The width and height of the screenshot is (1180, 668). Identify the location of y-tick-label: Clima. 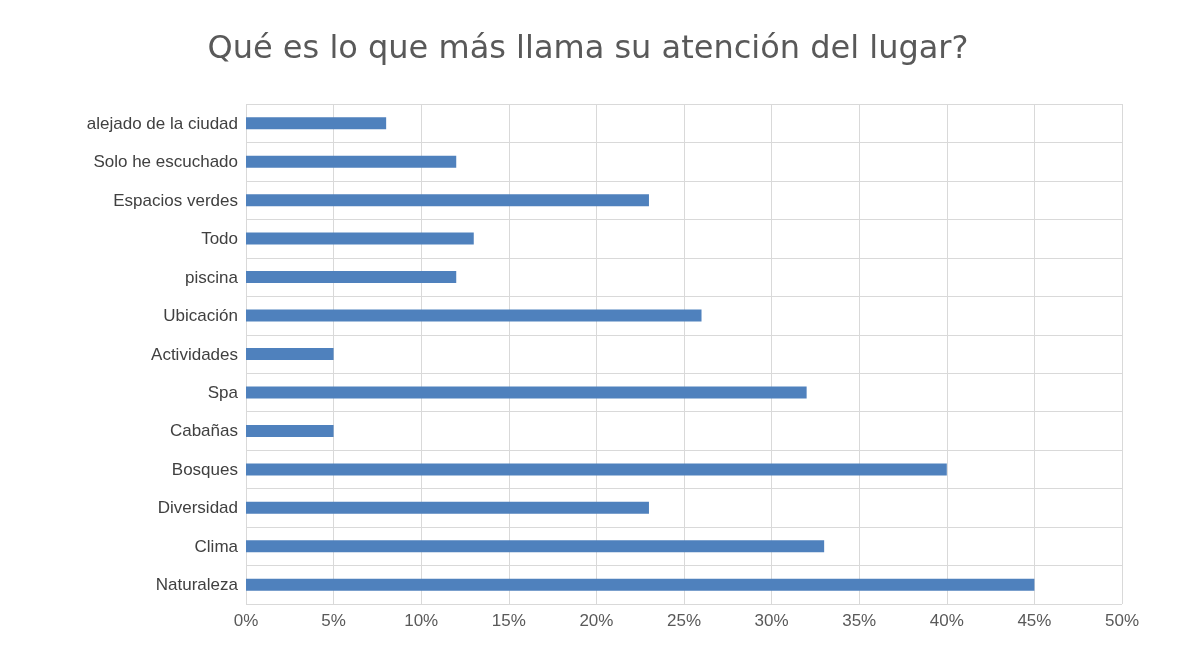
(216, 546).